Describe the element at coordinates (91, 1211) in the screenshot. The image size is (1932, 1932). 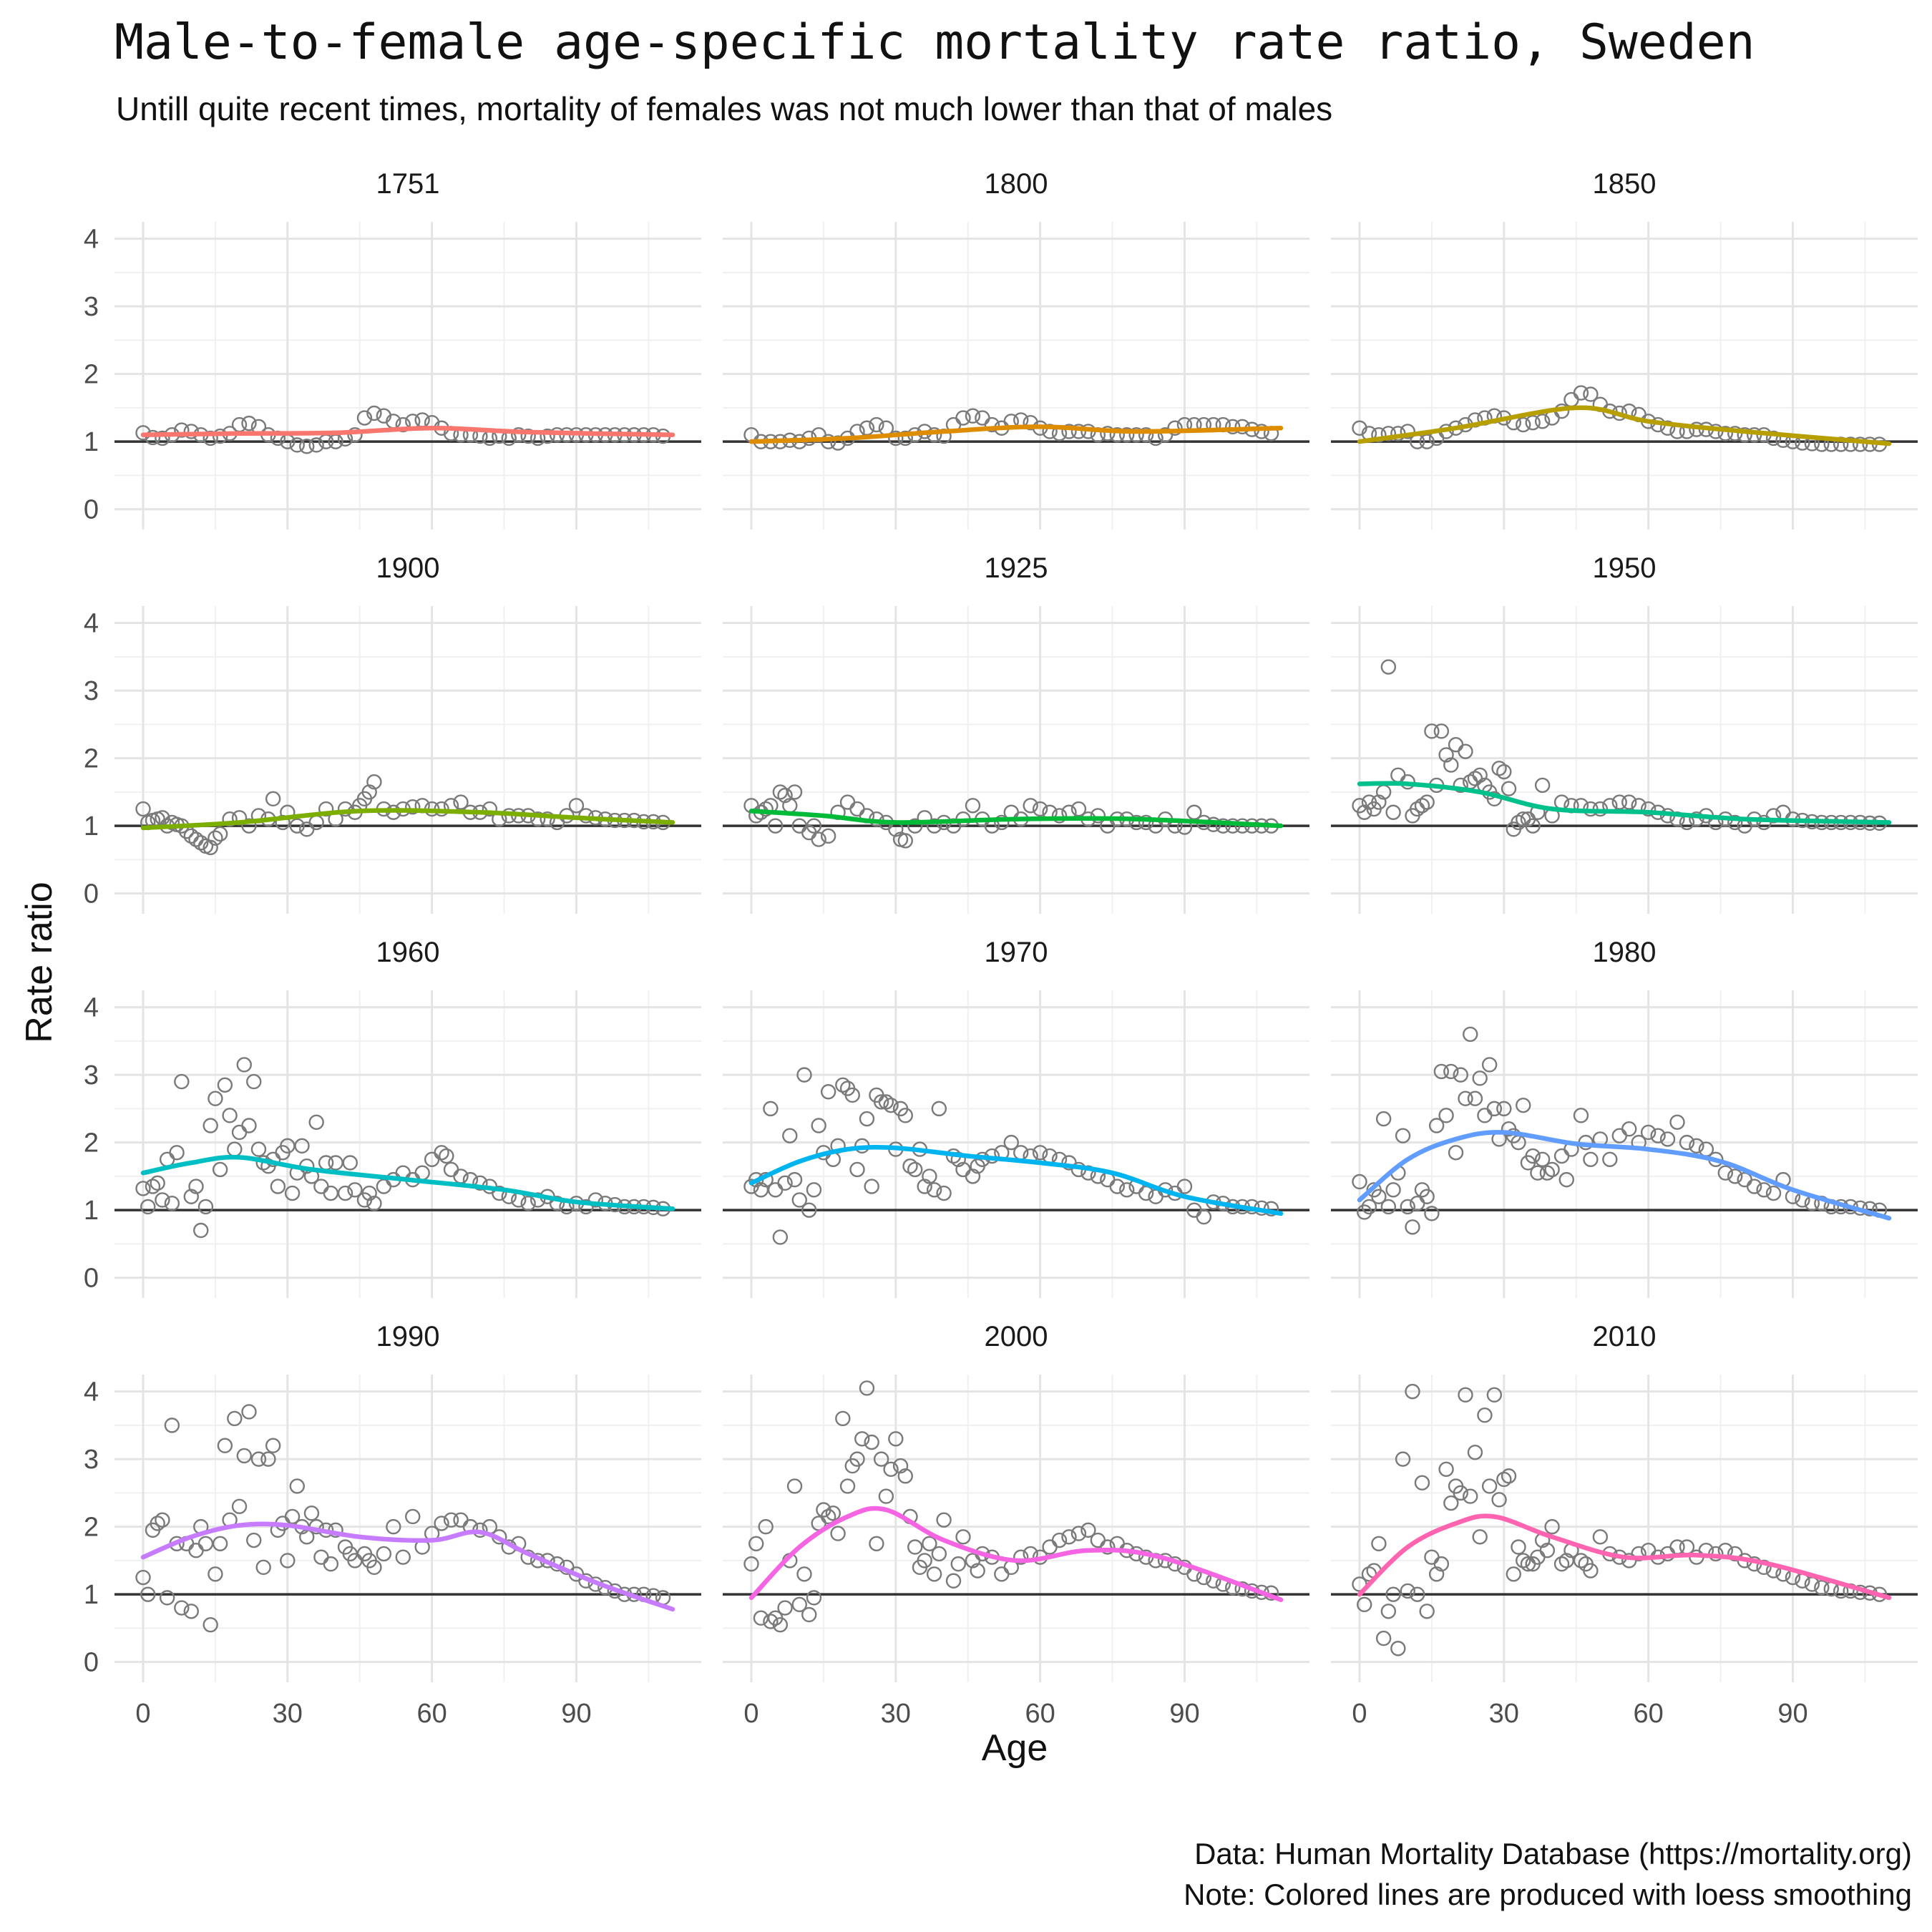
I see `y-tick-label: 1` at that location.